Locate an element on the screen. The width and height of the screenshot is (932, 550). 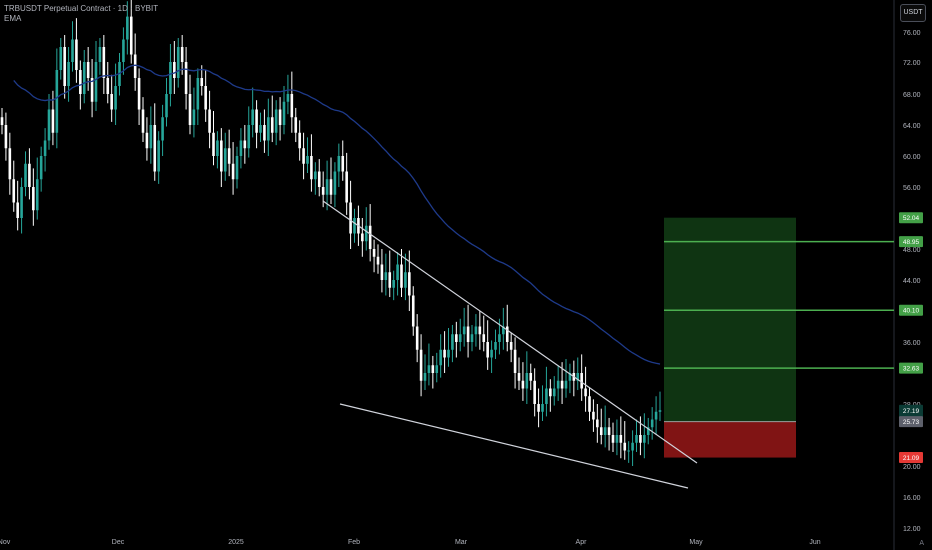
price-label-stop-loss: 21.09 is located at coordinates (911, 458).